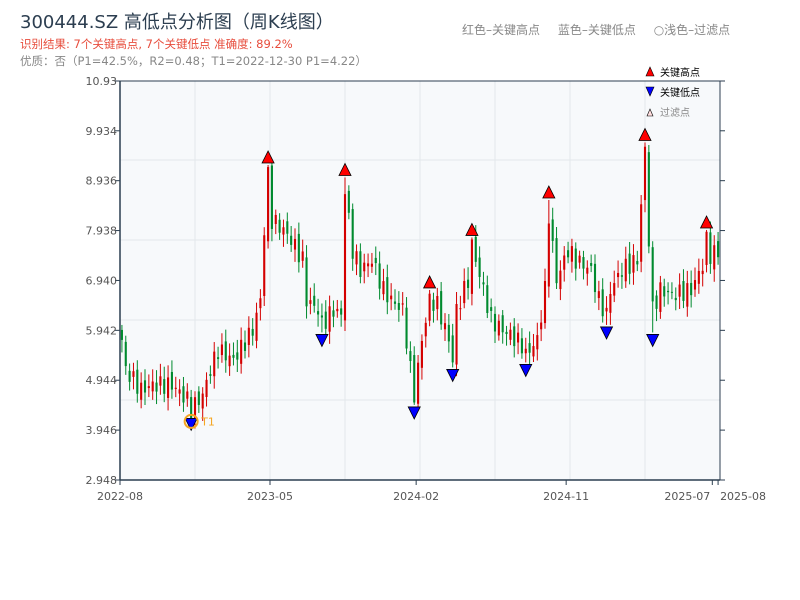 This screenshot has width=800, height=600. What do you see at coordinates (680, 72) in the screenshot?
I see `legend-high-label: 关键高点` at bounding box center [680, 72].